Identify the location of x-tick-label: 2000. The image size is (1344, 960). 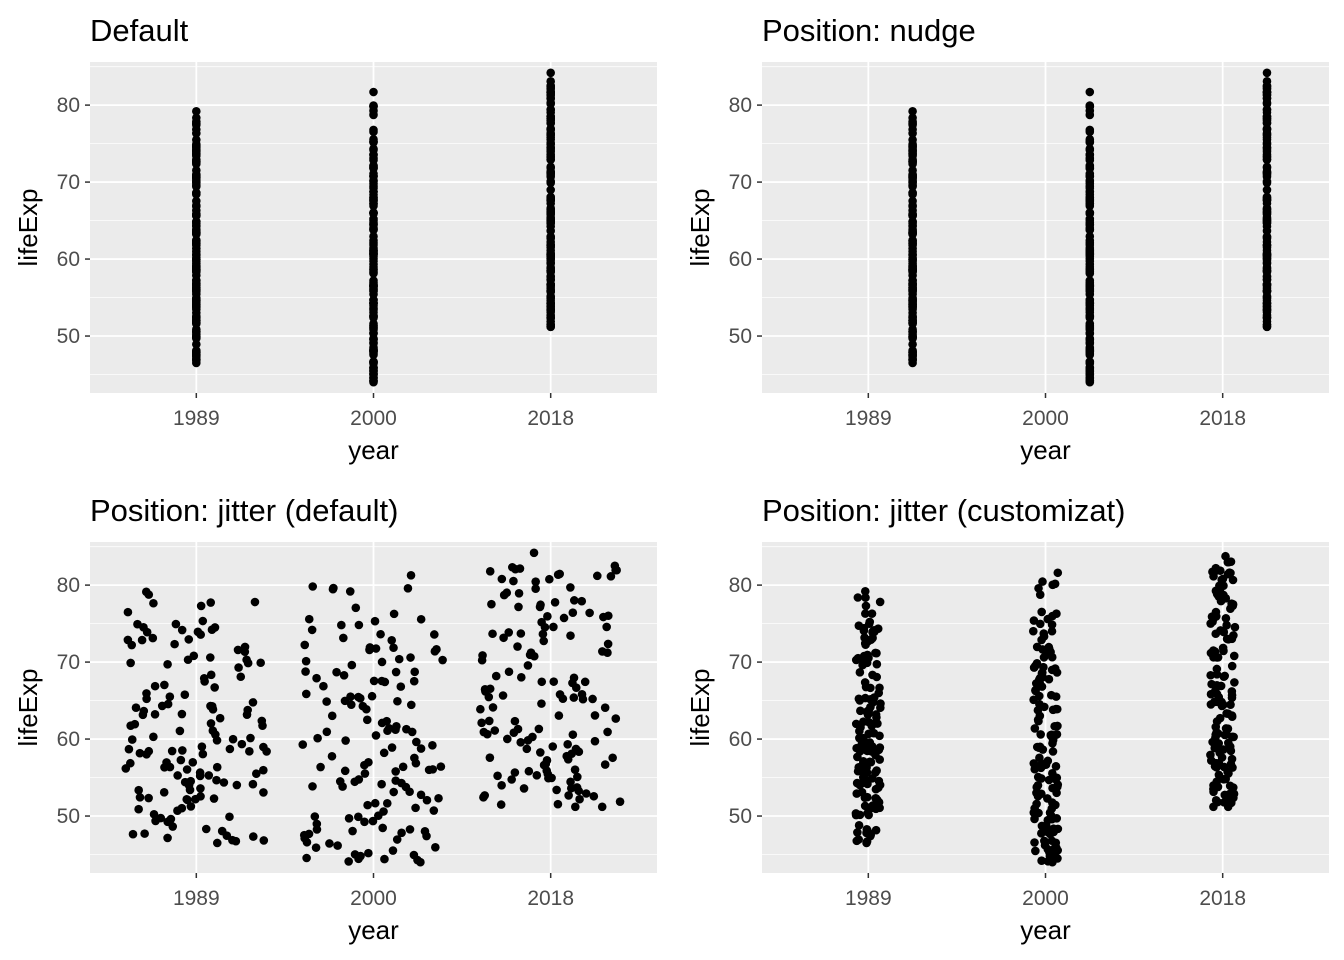
(1045, 418).